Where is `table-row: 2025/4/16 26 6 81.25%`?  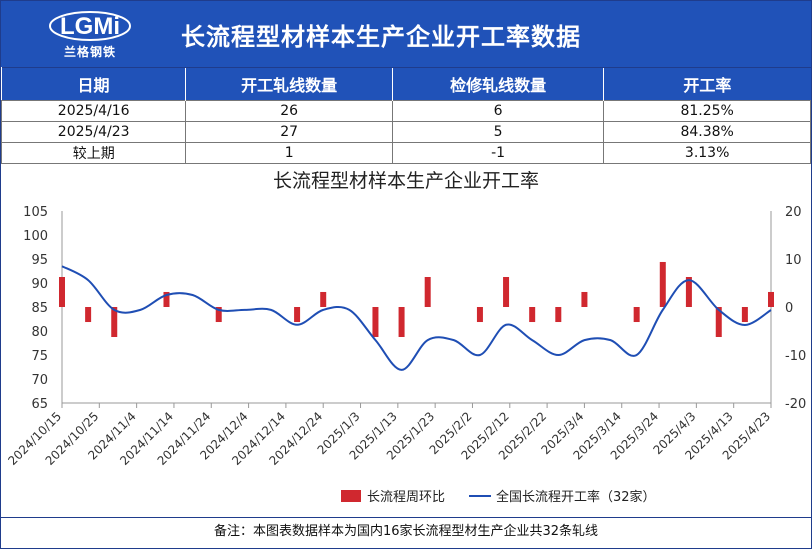 table-row: 2025/4/16 26 6 81.25% is located at coordinates (405, 111).